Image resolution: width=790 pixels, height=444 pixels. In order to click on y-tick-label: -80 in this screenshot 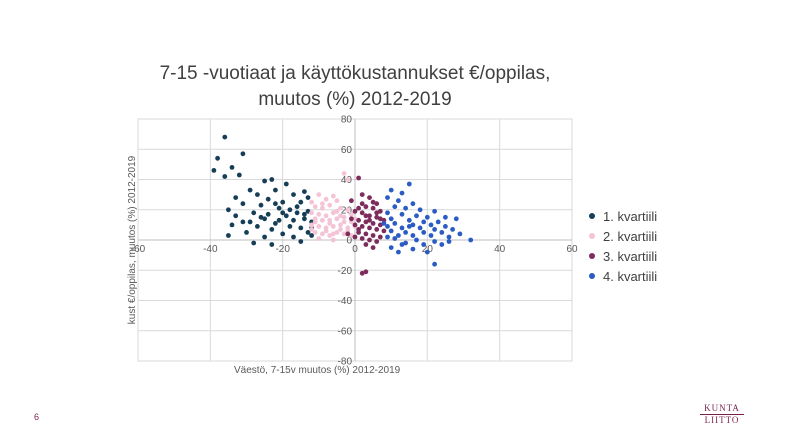, I will do `click(345, 362)`.